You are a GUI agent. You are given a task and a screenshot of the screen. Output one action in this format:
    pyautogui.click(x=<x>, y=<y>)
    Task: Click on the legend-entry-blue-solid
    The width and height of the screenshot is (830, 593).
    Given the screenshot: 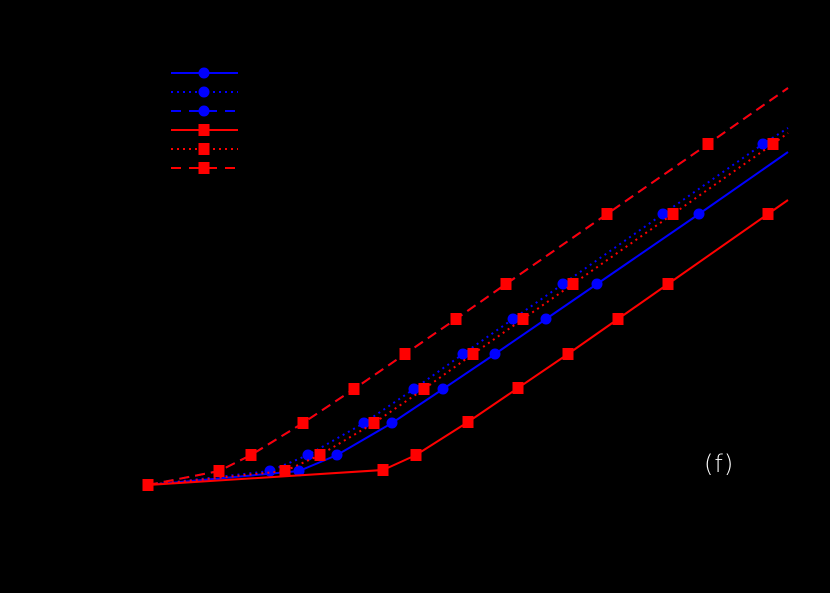 What is the action you would take?
    pyautogui.click(x=204, y=73)
    